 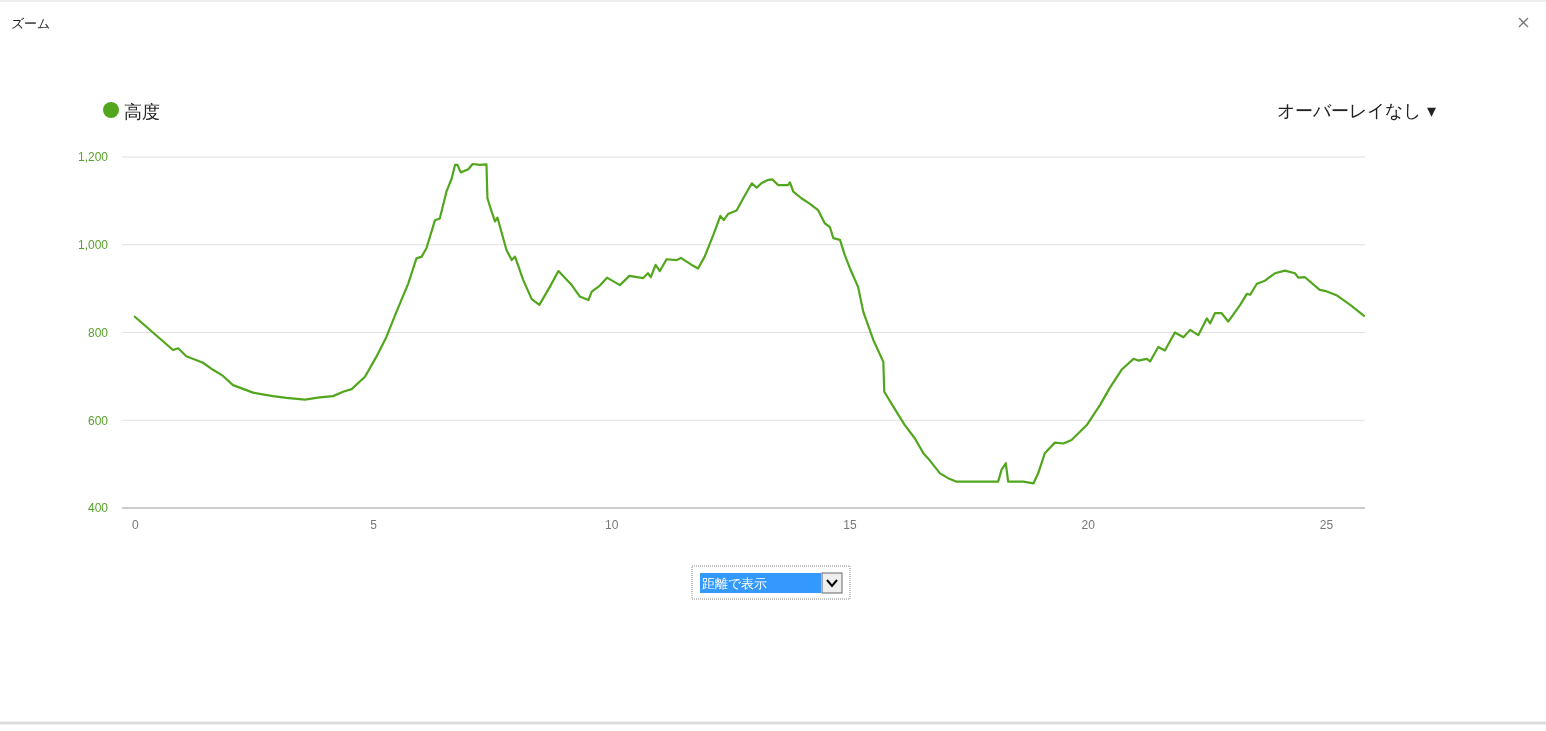 I want to click on y-tick-label: 800, so click(x=98, y=332).